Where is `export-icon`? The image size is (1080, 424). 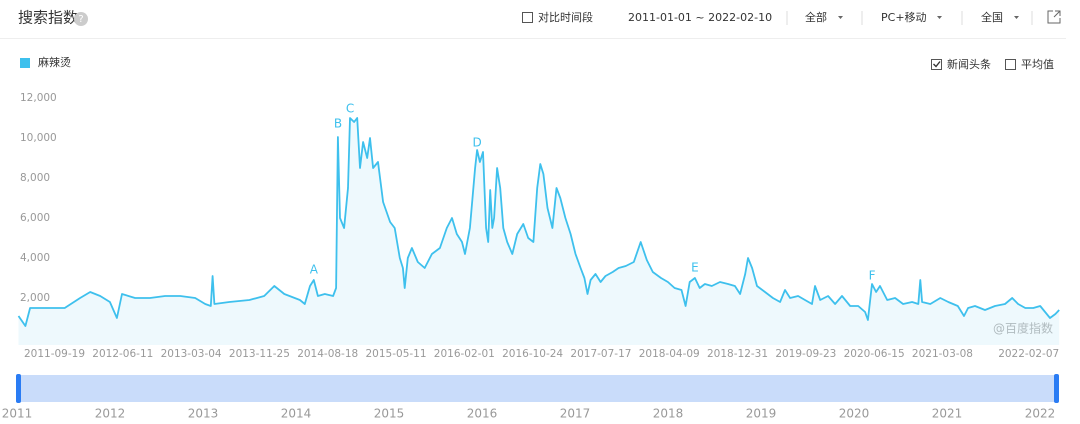
export-icon is located at coordinates (1054, 17).